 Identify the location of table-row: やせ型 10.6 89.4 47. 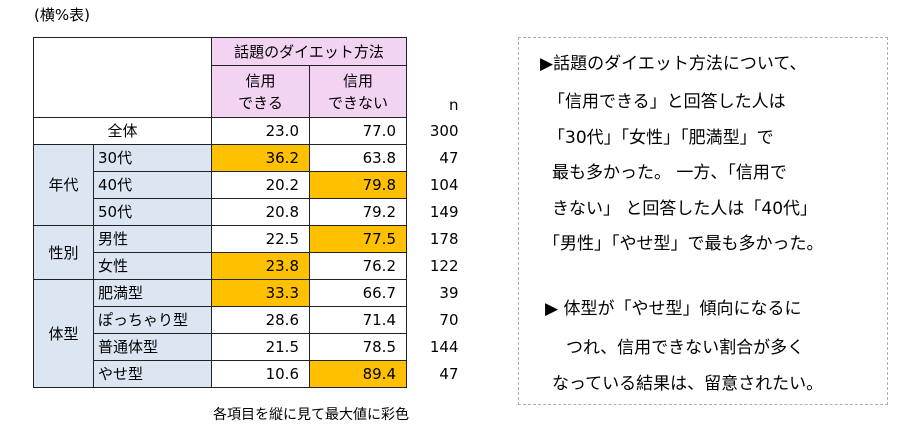
(248, 374).